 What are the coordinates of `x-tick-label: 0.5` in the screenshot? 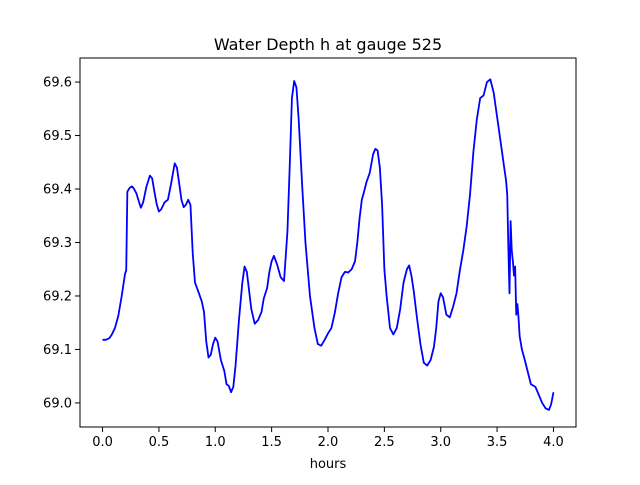 It's located at (159, 442).